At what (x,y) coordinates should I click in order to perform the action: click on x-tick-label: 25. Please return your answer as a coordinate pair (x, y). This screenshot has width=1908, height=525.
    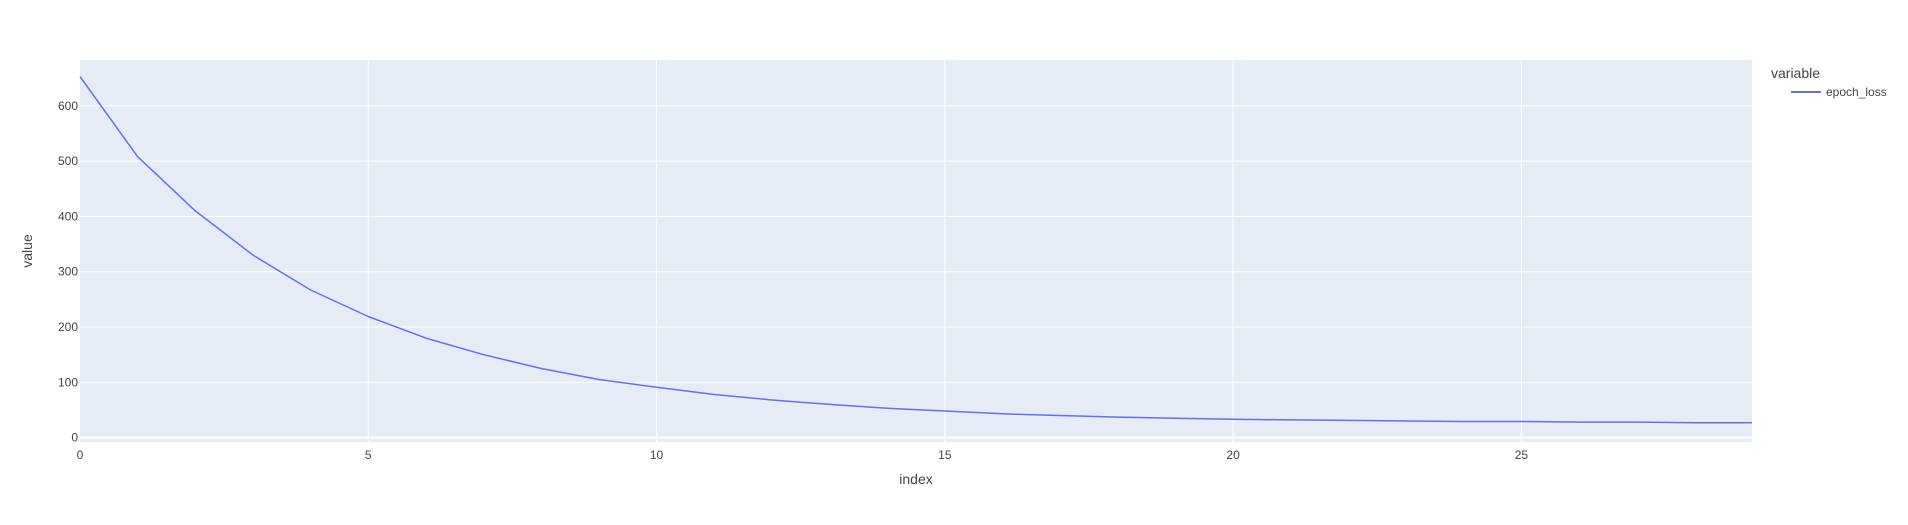
    Looking at the image, I should click on (1522, 455).